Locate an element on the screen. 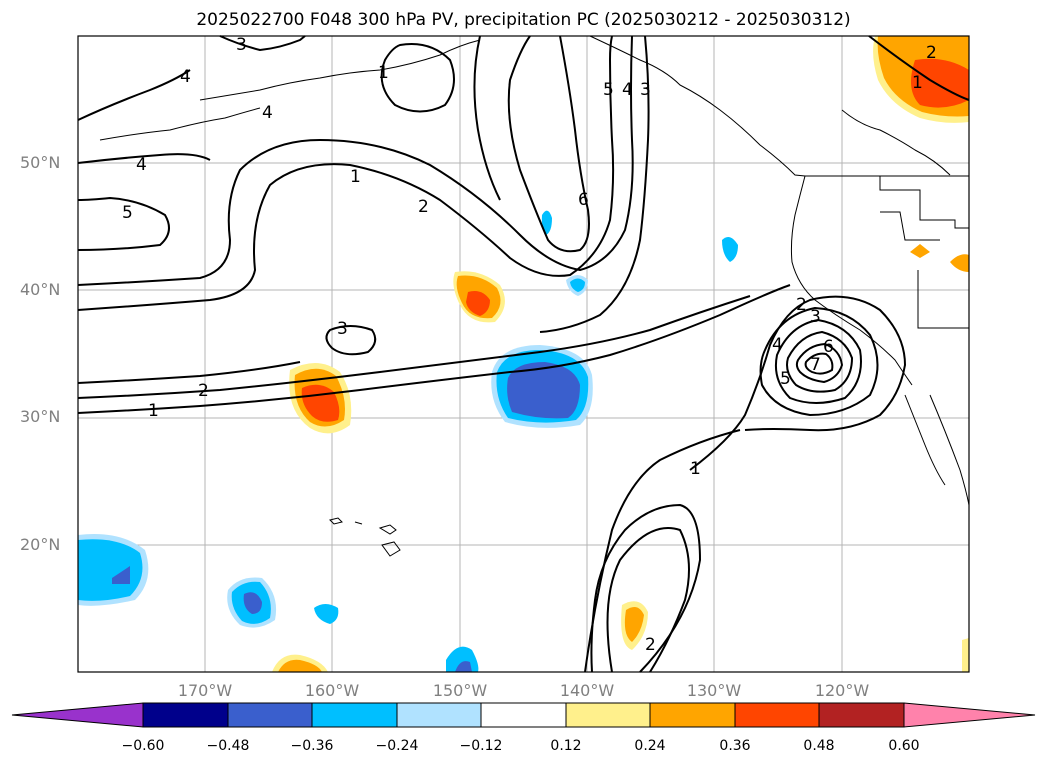  lat-label: 40°N is located at coordinates (40, 289).